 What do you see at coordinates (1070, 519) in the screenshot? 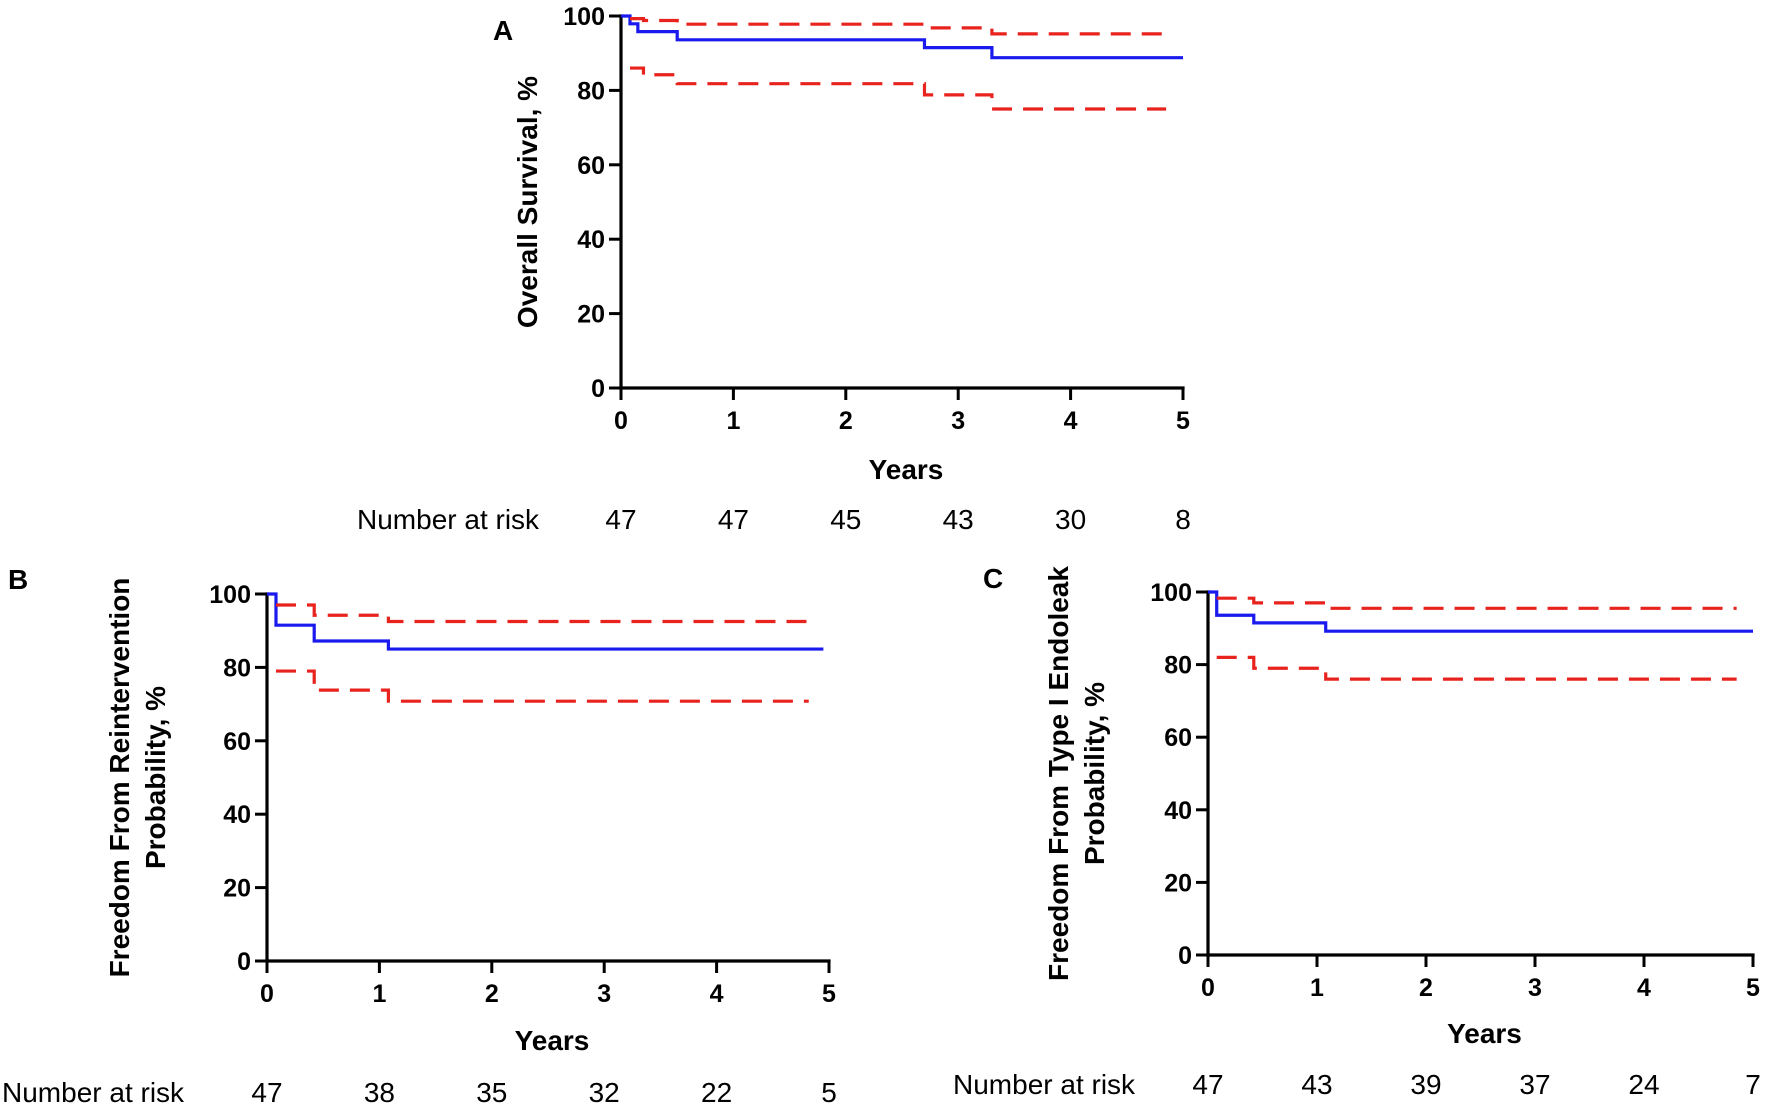
I see `number-at-risk-value: 30` at bounding box center [1070, 519].